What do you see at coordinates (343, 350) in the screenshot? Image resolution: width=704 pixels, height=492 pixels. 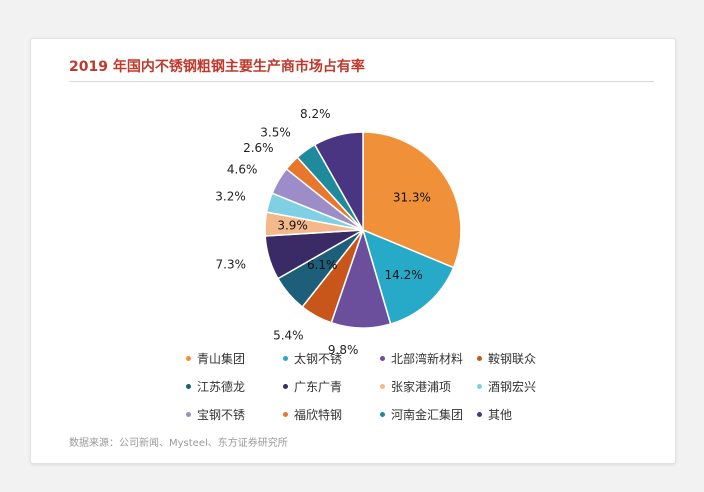 I see `slice-data-label: 9.8%` at bounding box center [343, 350].